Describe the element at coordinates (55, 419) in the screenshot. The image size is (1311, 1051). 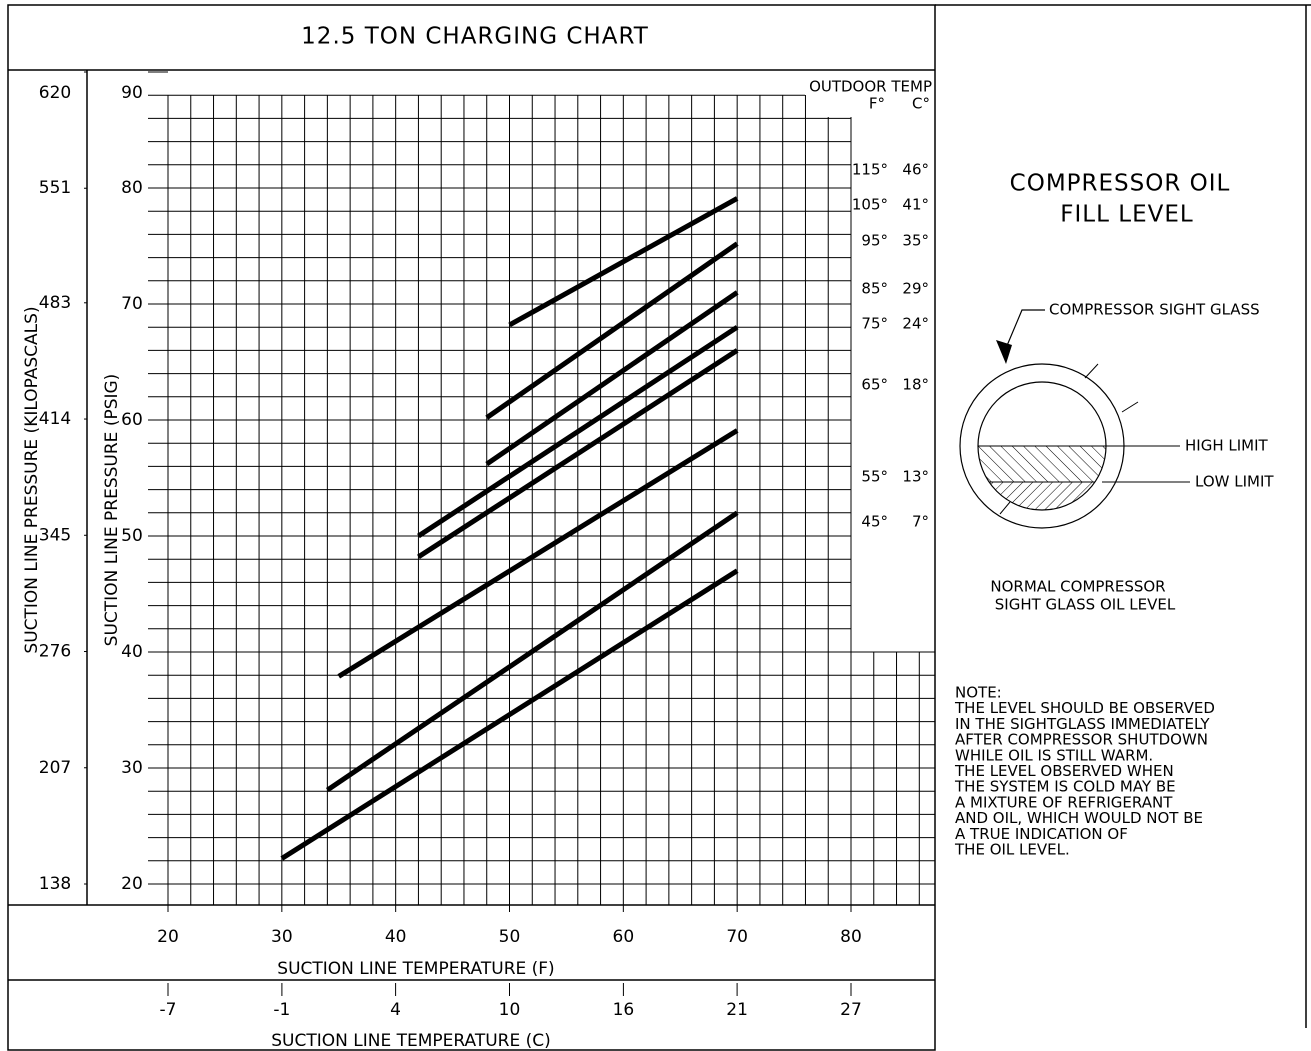
I see `y2-tick-label: 414` at that location.